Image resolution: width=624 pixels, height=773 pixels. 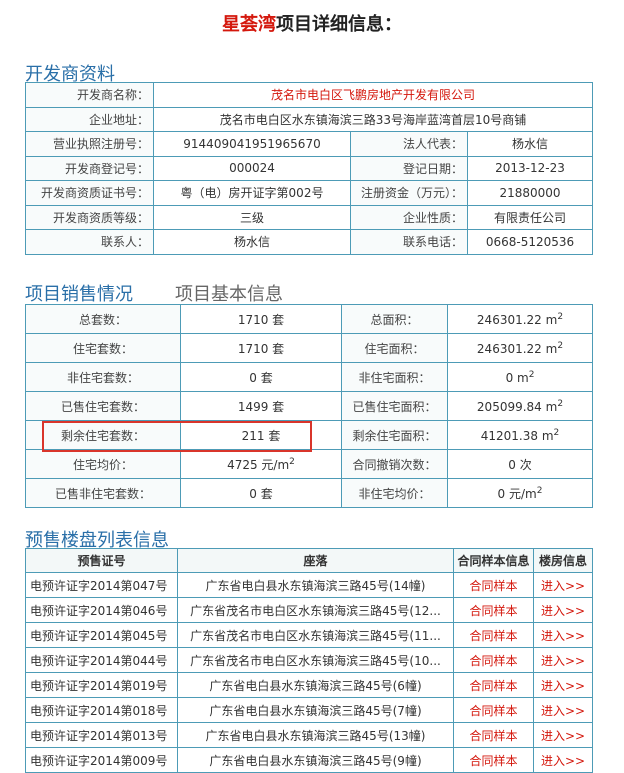 I want to click on section-heading: 预售楼盘列表信息, so click(x=97, y=540).